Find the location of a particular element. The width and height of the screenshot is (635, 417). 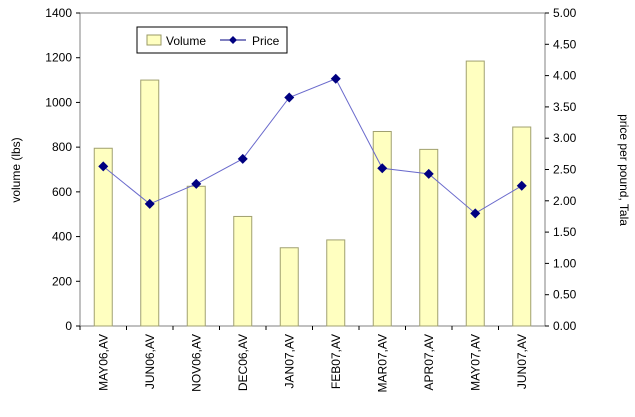

legend-price-marker is located at coordinates (233, 40).